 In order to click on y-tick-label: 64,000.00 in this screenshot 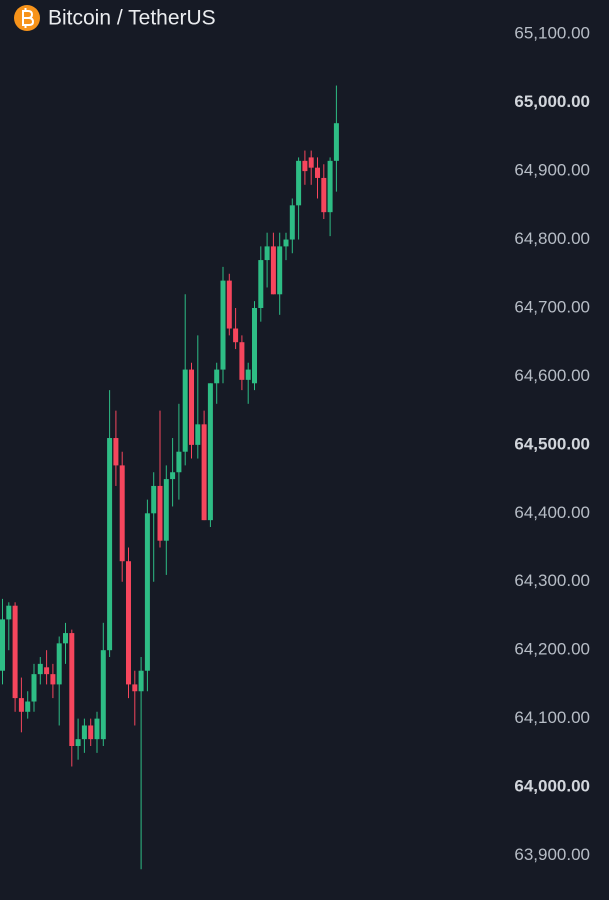, I will do `click(552, 786)`.